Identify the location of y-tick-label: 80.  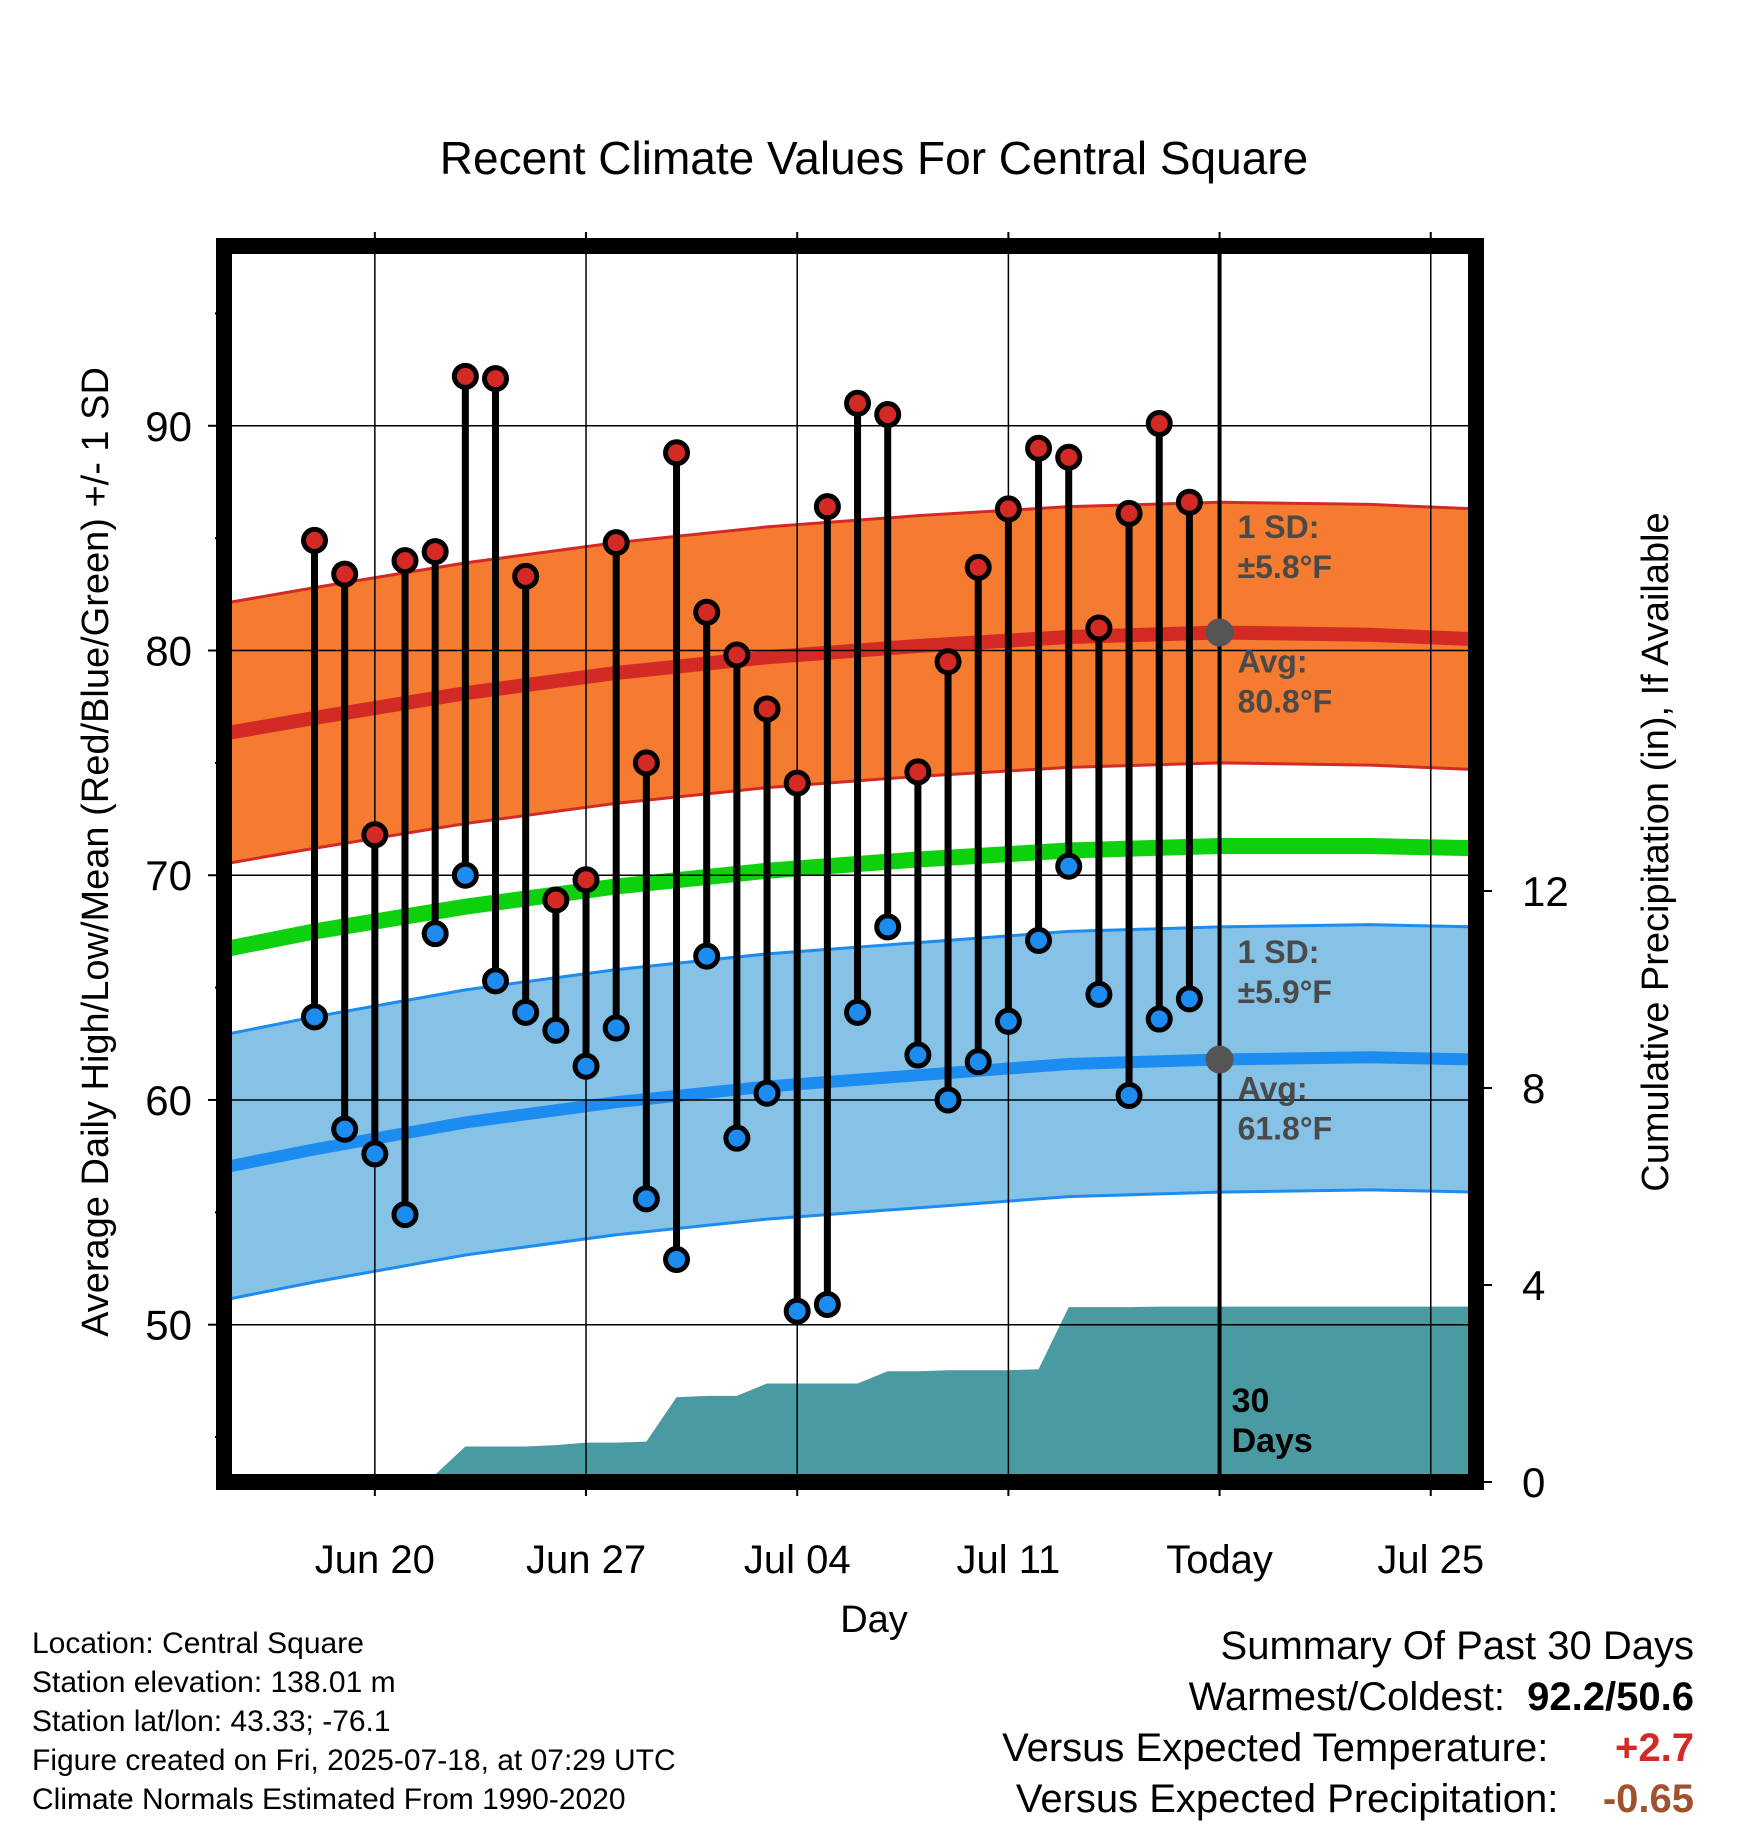
(168, 651).